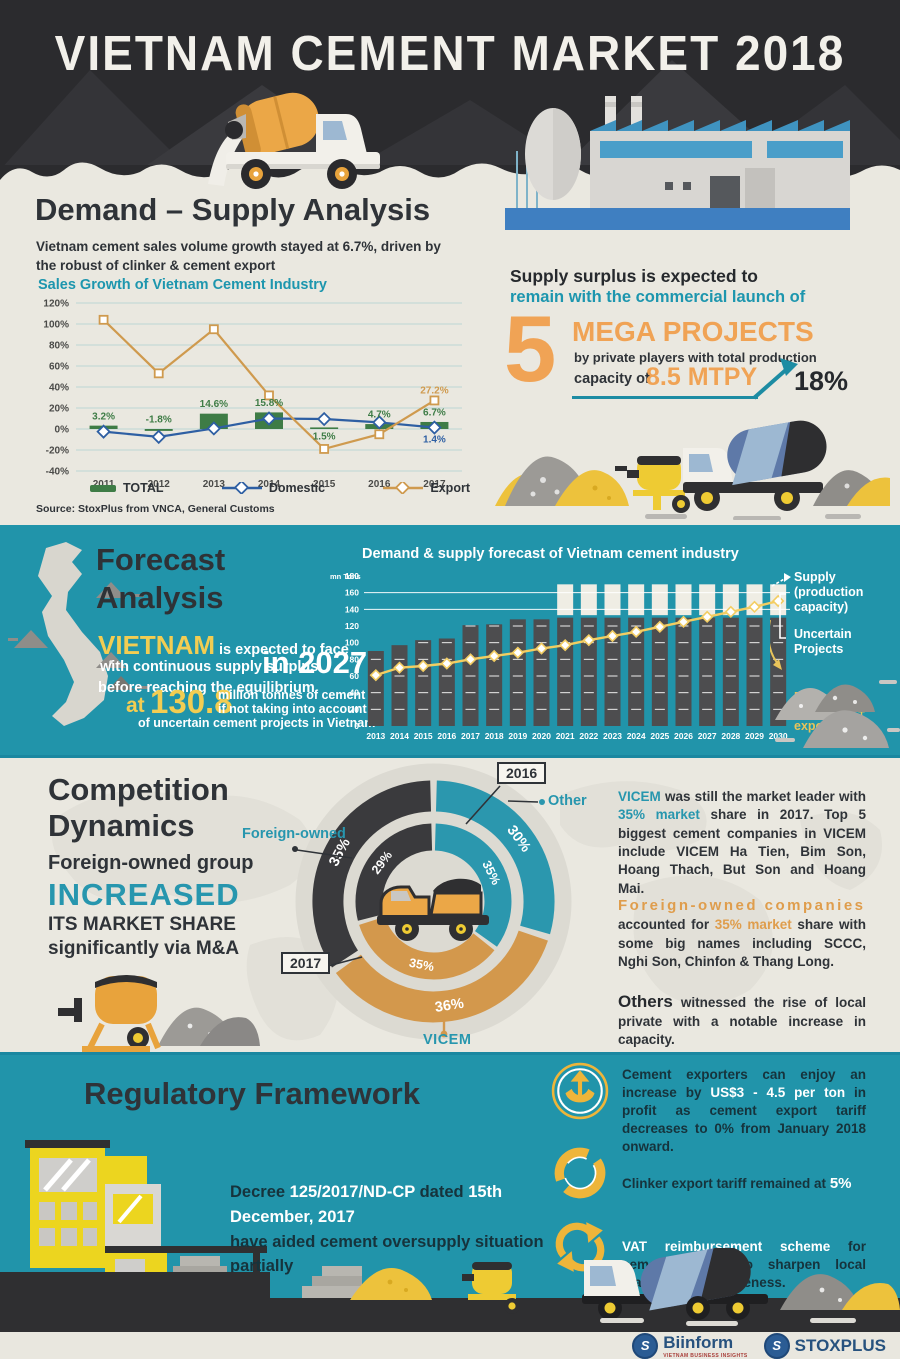 This screenshot has width=900, height=1359. I want to click on svg-text: 0, so click(356, 726).